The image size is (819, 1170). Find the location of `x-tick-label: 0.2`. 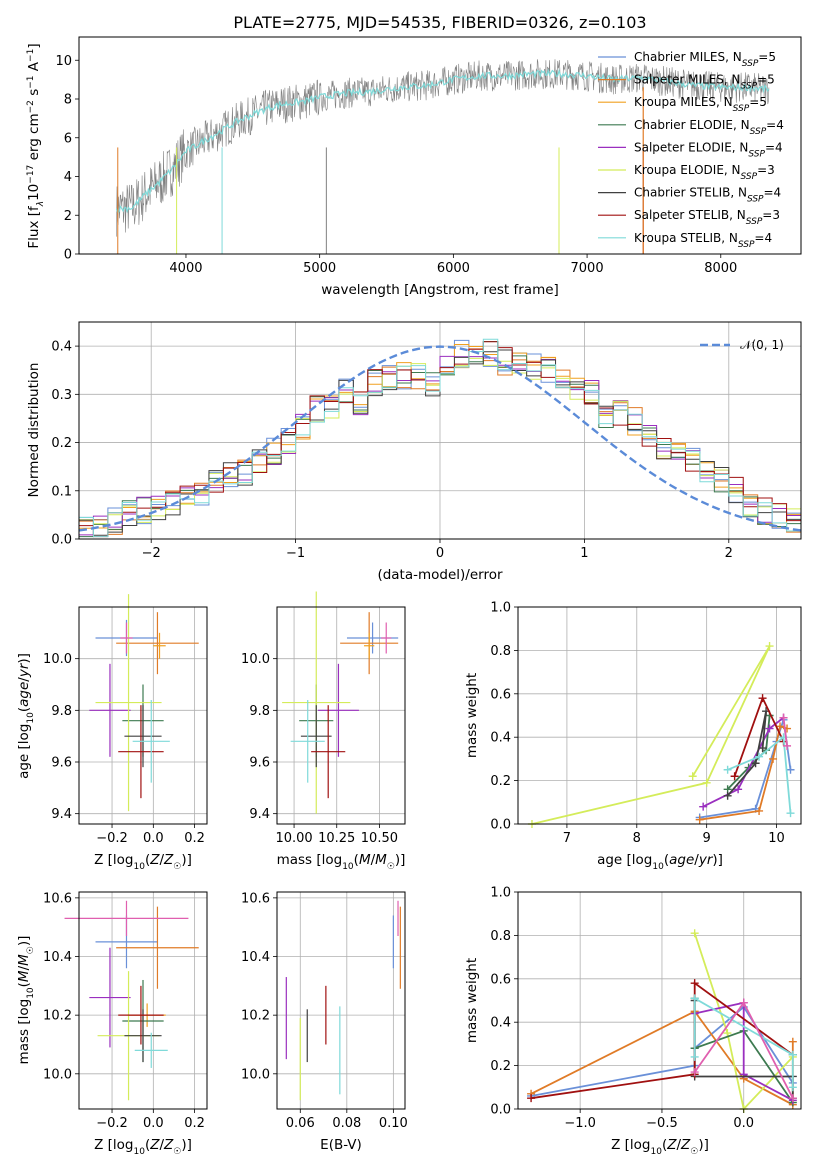

x-tick-label: 0.2 is located at coordinates (194, 838).